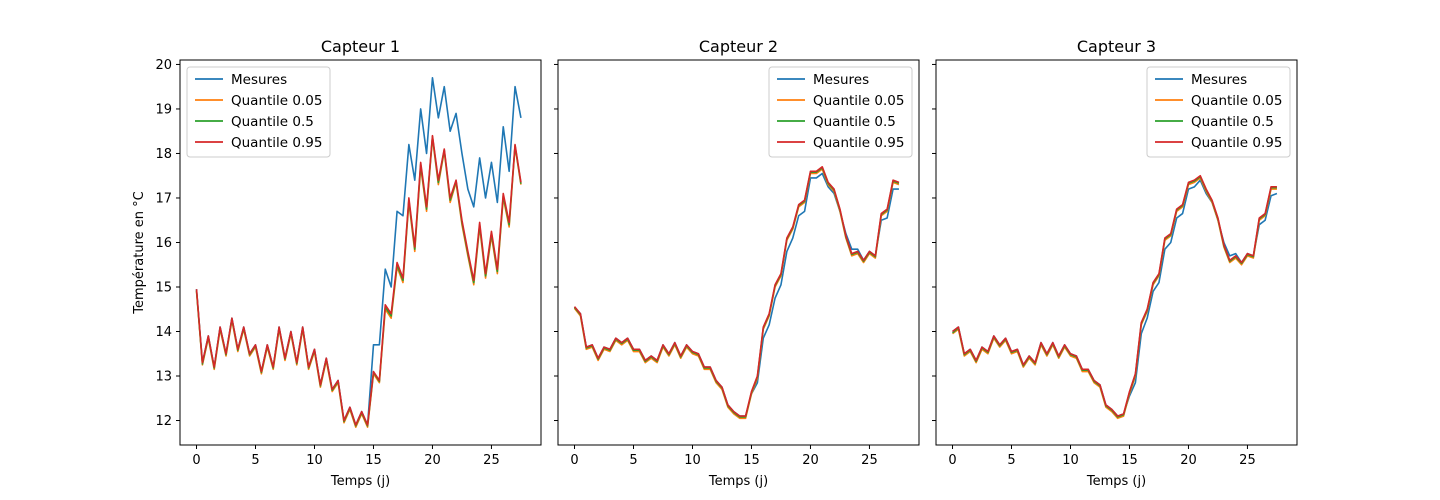 Image resolution: width=1440 pixels, height=500 pixels. I want to click on y-tick-label: 19, so click(163, 109).